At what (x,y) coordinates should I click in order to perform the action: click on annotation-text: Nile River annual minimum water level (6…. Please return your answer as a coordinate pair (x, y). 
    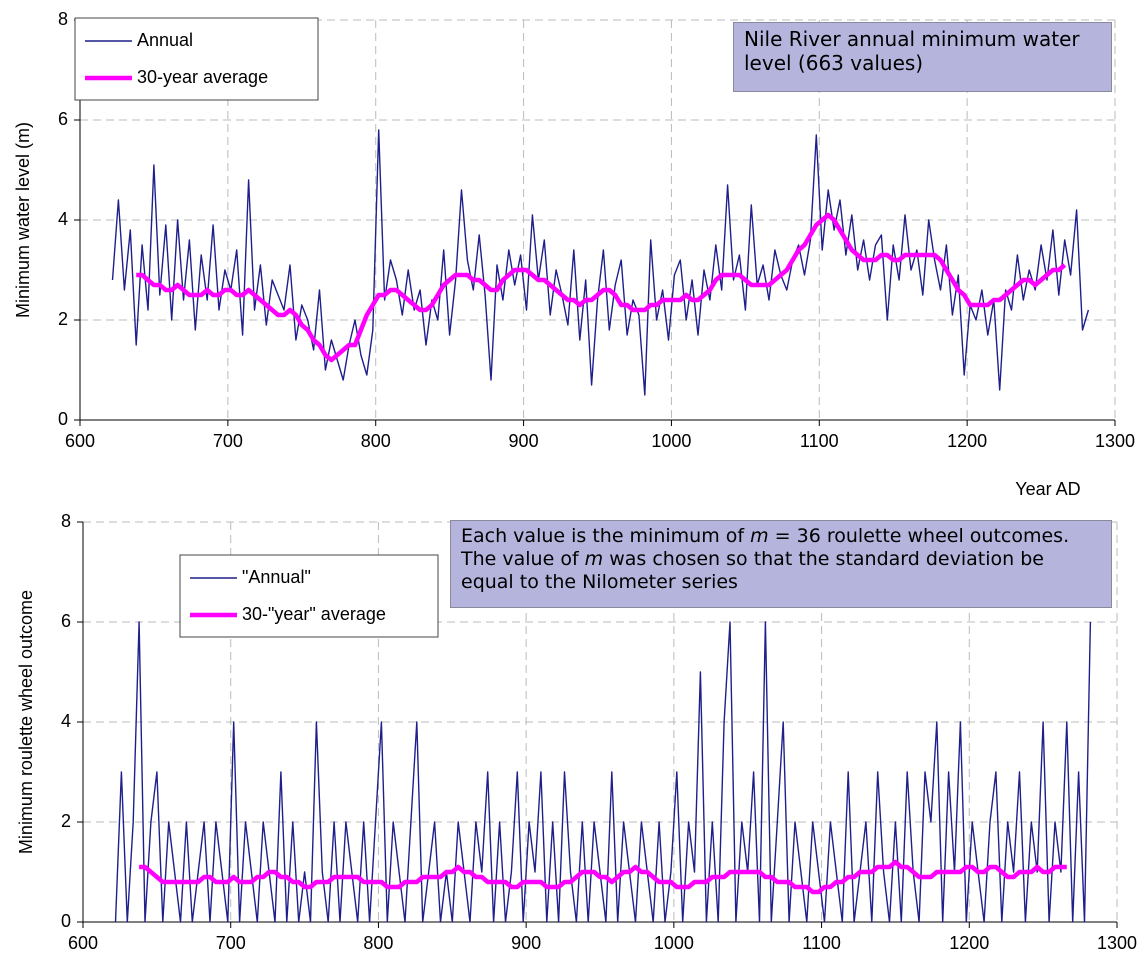
    Looking at the image, I should click on (912, 51).